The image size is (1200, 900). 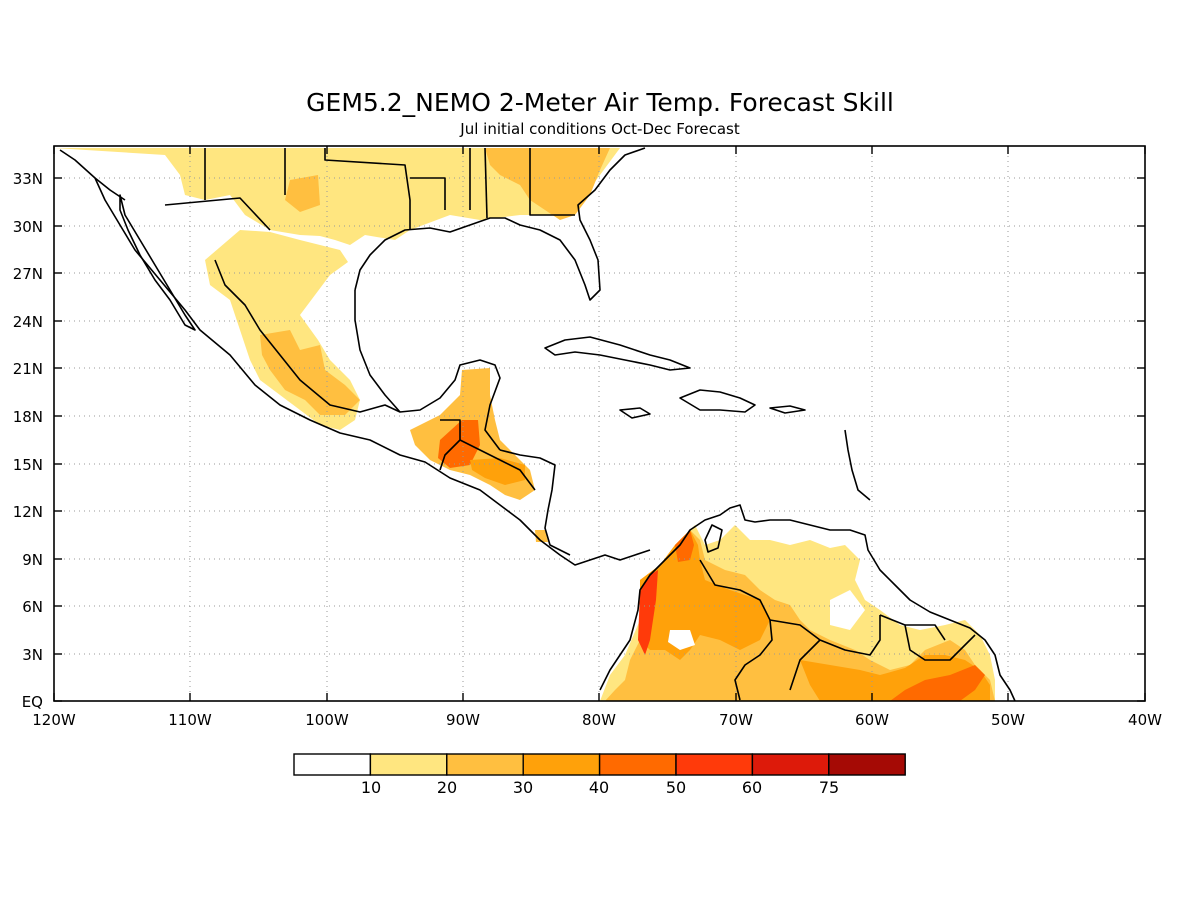 I want to click on shade-guiana-red, so click(x=937, y=683).